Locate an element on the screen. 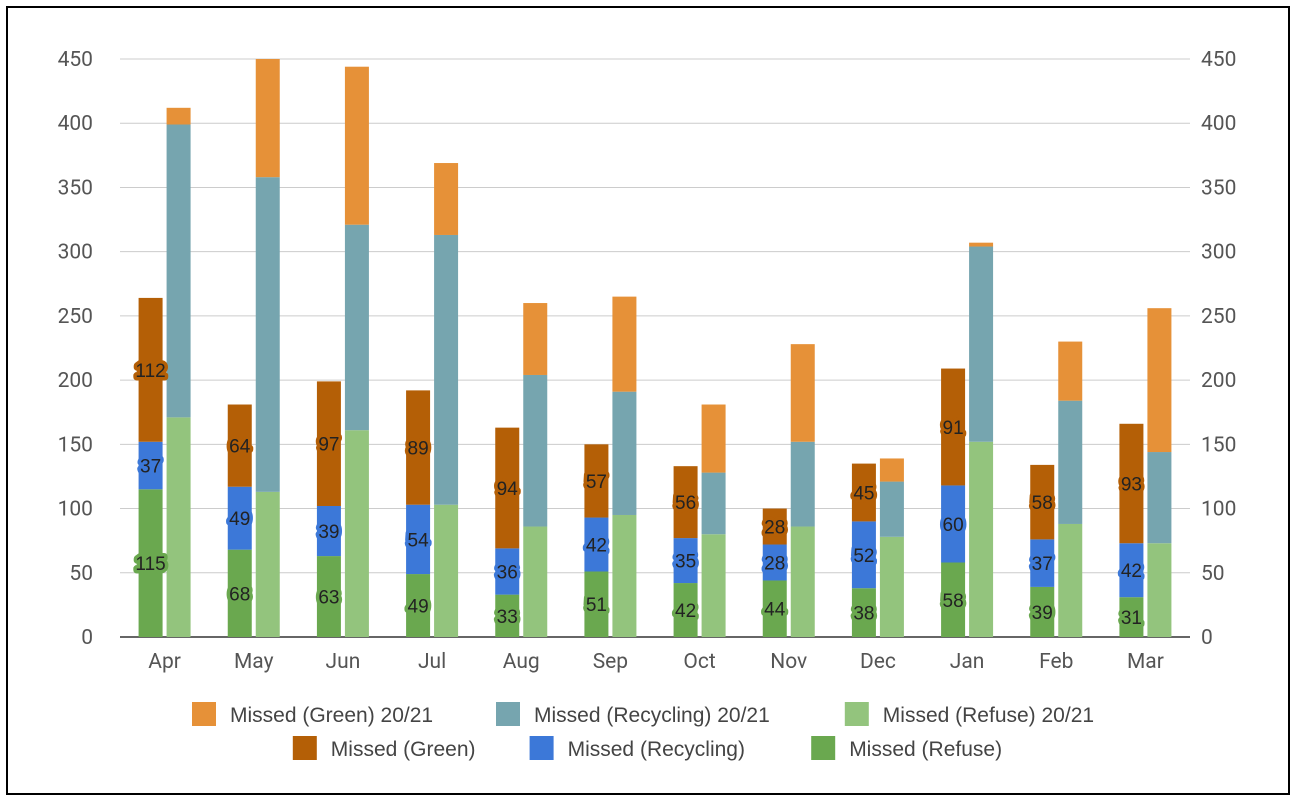  legend-item: Missed (Green) is located at coordinates (384, 748).